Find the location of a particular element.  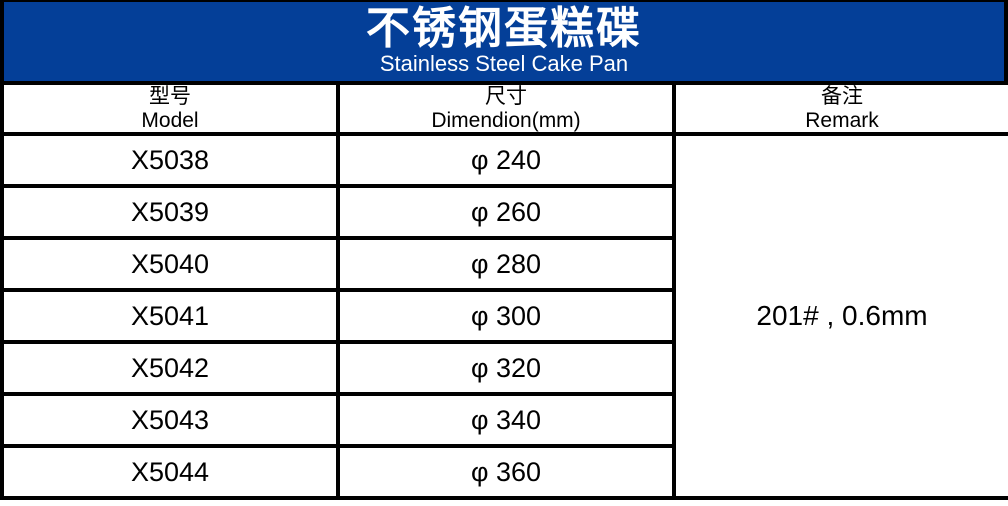

model-cell: X5039 is located at coordinates (170, 212).